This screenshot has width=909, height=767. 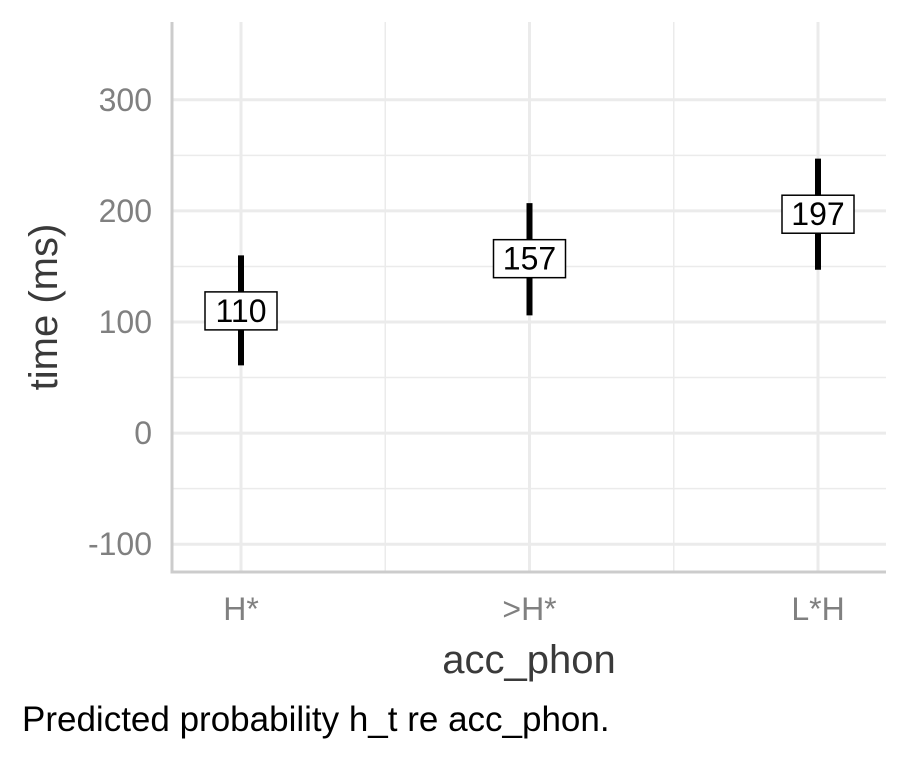 What do you see at coordinates (120, 544) in the screenshot?
I see `y-tick-label: -100` at bounding box center [120, 544].